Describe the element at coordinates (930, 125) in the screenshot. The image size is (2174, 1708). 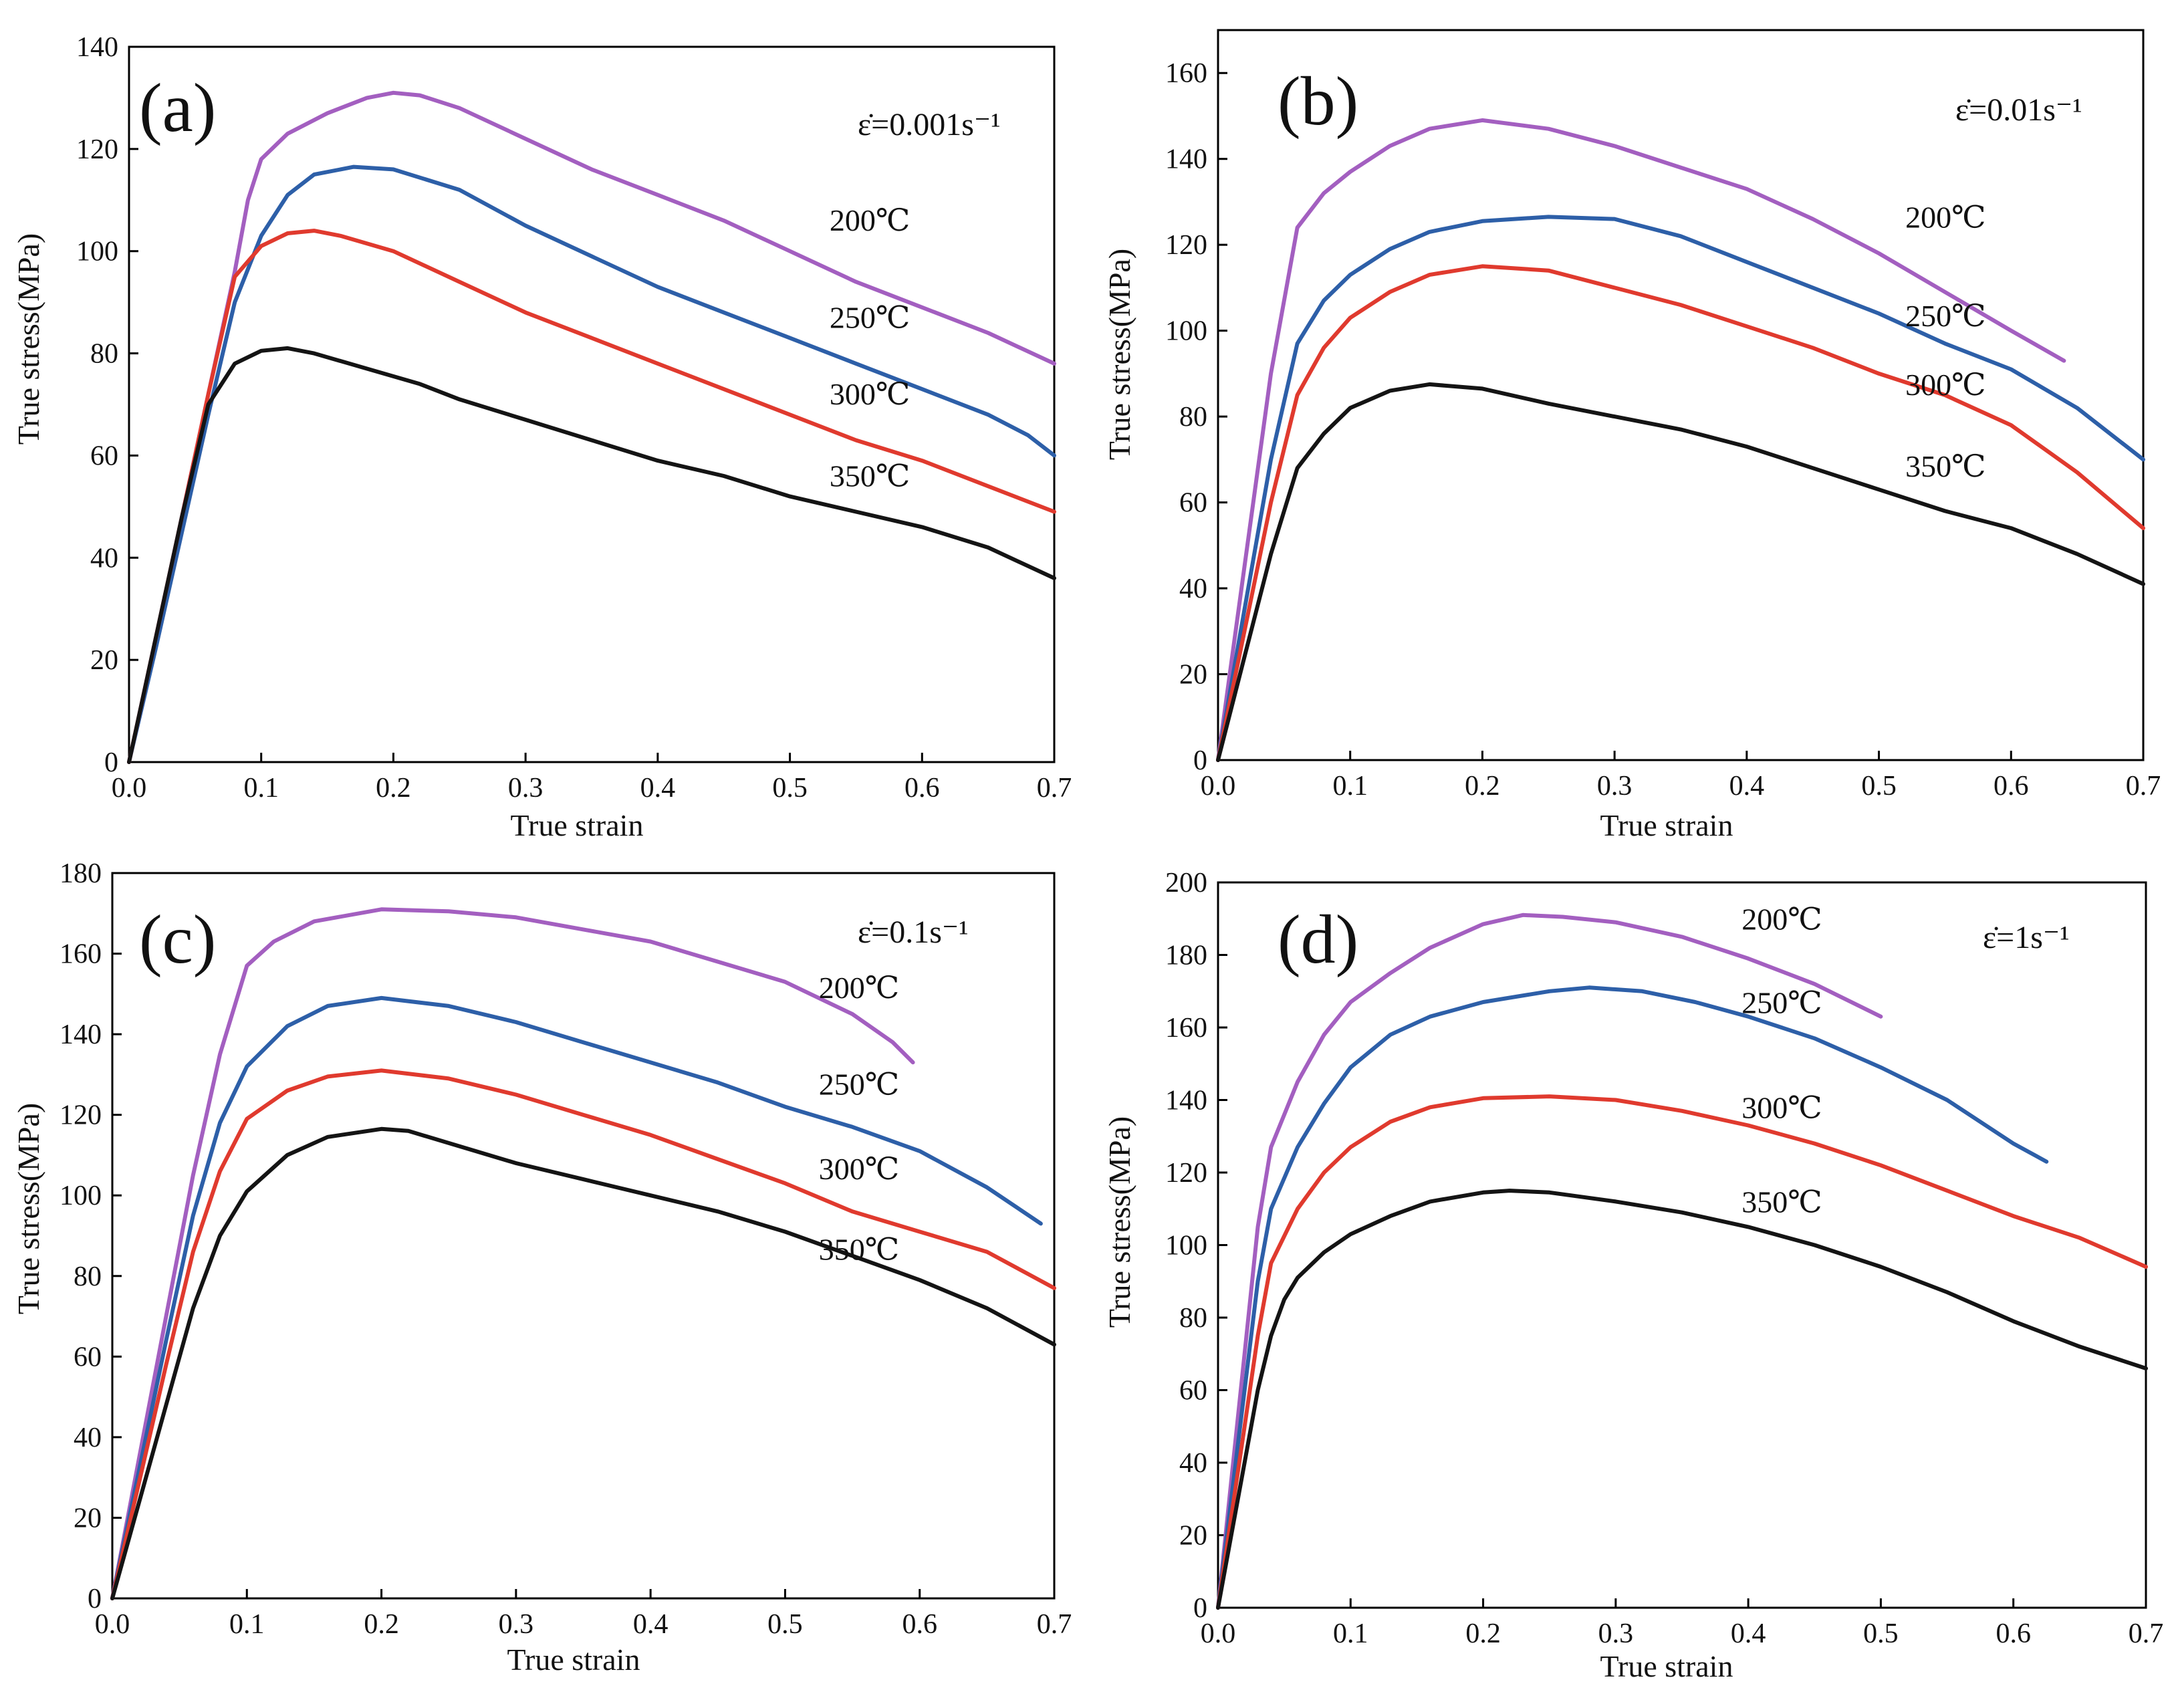
I see `strain-rate-label: ε̇=0.001s⁻¹` at that location.